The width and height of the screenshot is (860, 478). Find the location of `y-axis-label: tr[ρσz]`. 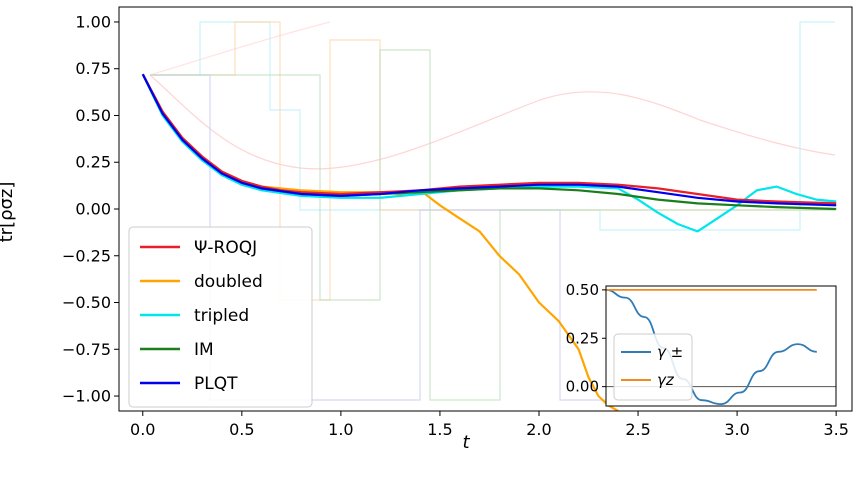

y-axis-label: tr[ρσz] is located at coordinates (8, 212).